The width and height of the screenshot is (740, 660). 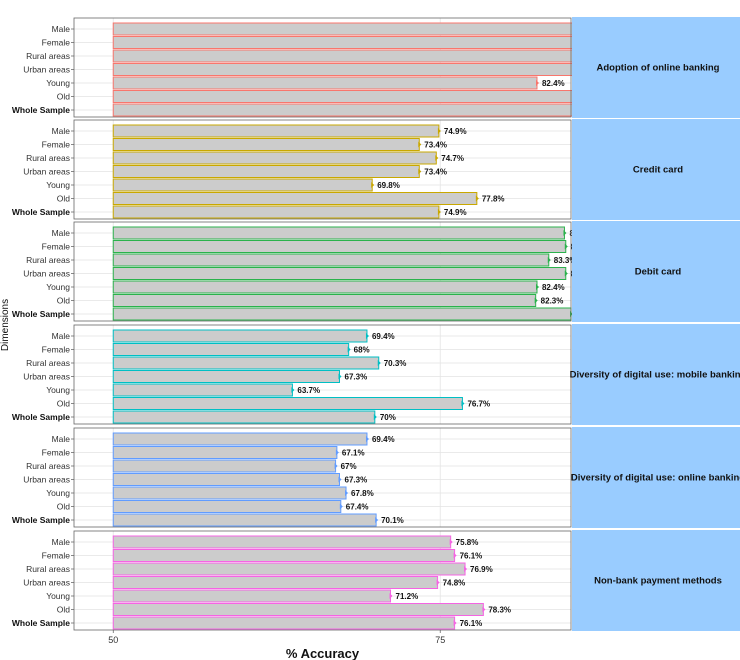 What do you see at coordinates (357, 507) in the screenshot?
I see `value-label: 67.4%` at bounding box center [357, 507].